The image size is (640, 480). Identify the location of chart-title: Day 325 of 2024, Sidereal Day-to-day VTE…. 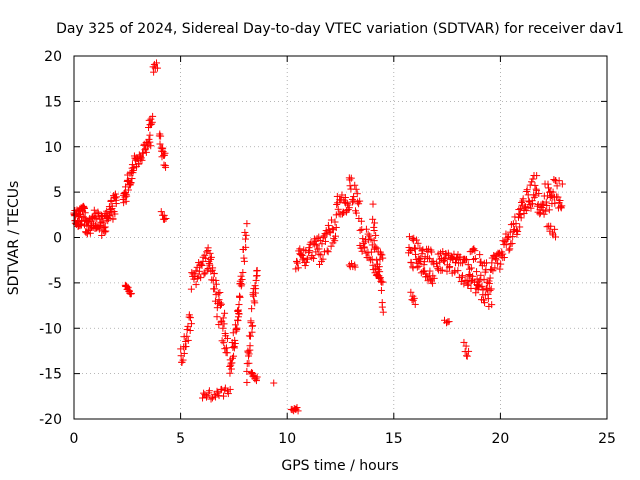
(340, 29).